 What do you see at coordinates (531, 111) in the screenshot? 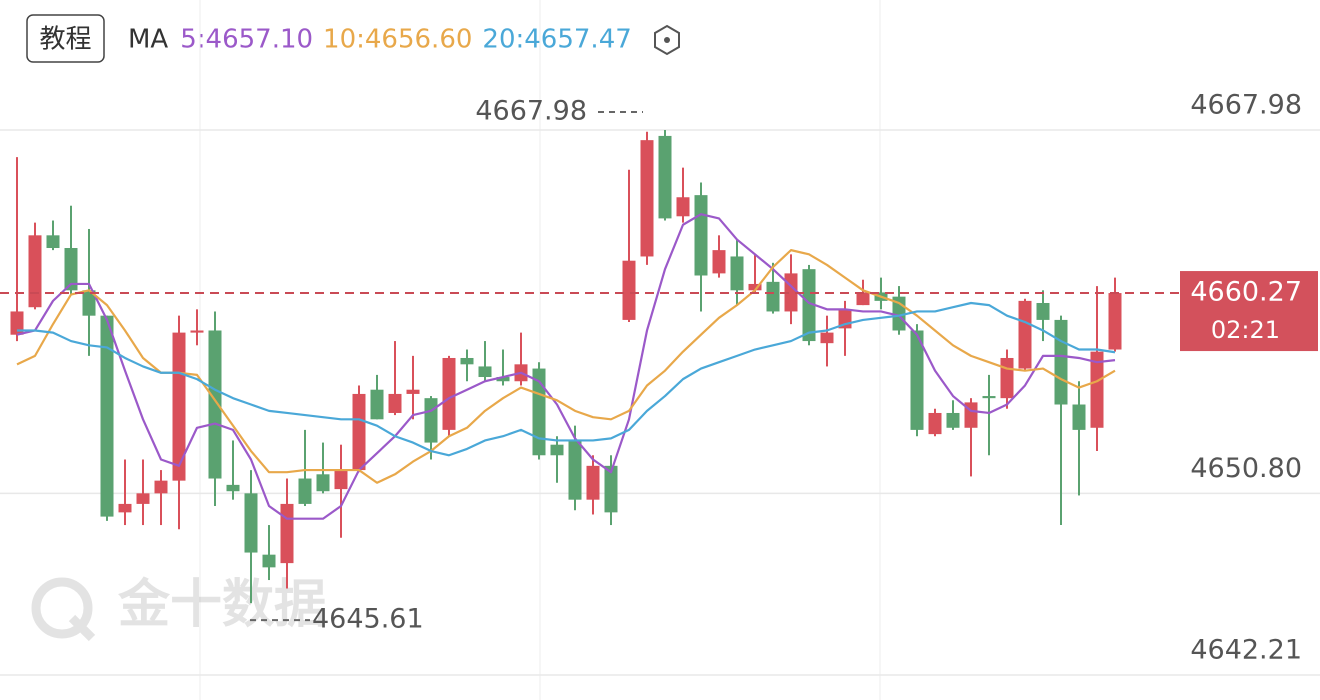
I see `max-annotation: 4667.98` at bounding box center [531, 111].